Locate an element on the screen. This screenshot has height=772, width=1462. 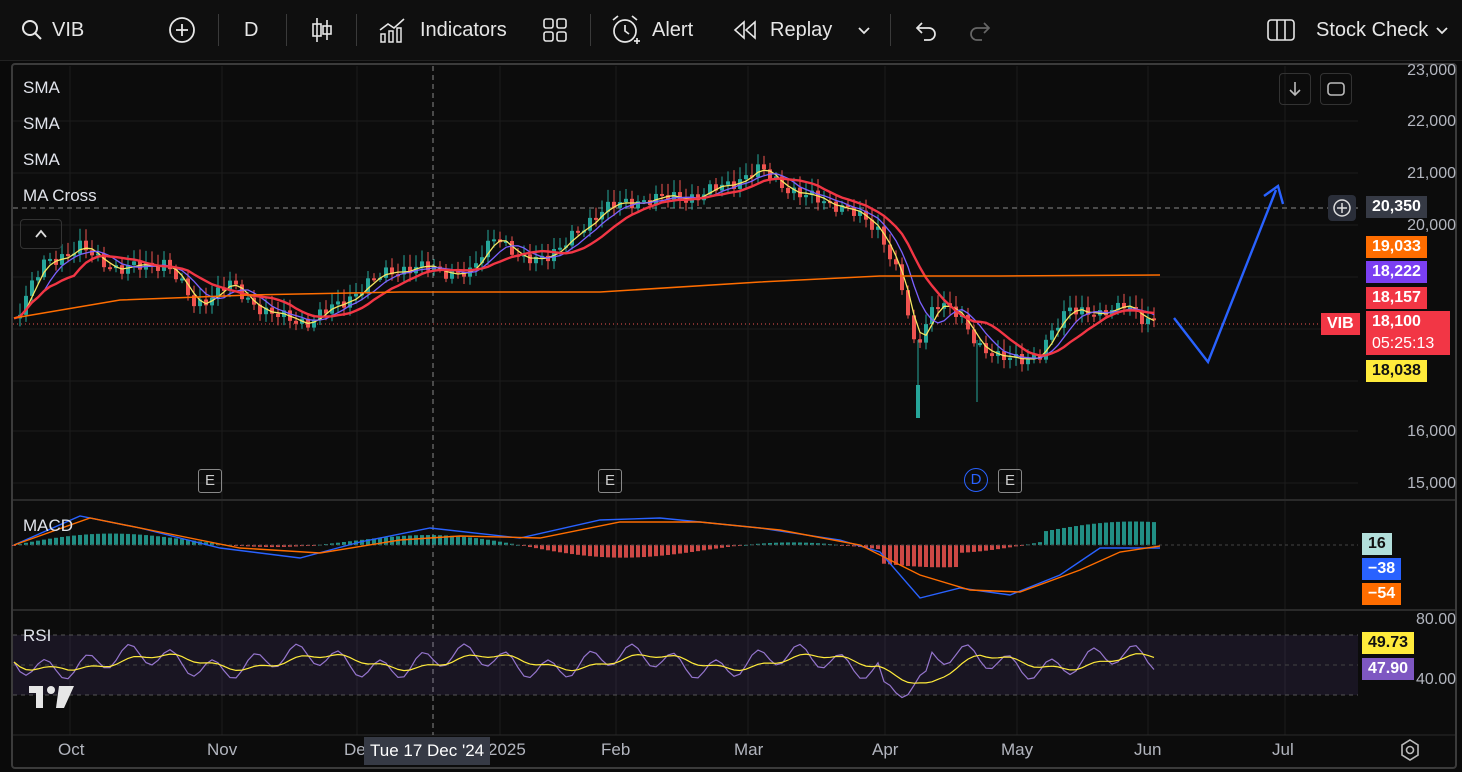
chart-settings-button is located at coordinates (1410, 752).